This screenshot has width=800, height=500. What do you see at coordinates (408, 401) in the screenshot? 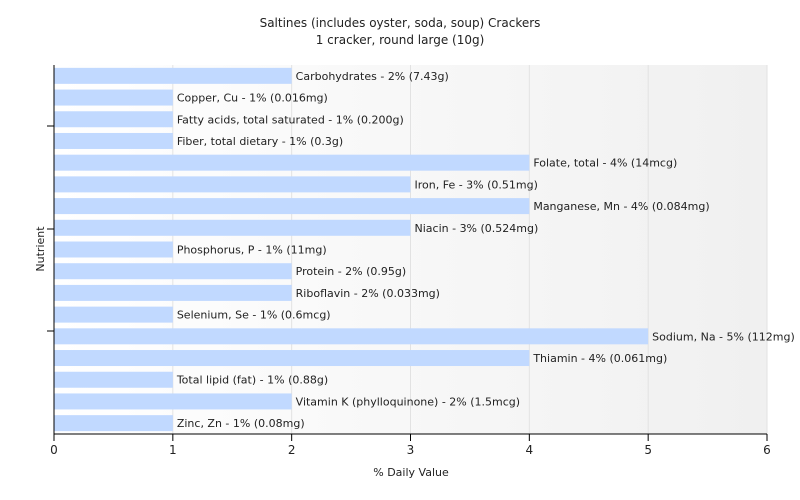
I see `bar-label: Vitamin K (phylloquinone) - 2% (1.5mcg)` at bounding box center [408, 401].